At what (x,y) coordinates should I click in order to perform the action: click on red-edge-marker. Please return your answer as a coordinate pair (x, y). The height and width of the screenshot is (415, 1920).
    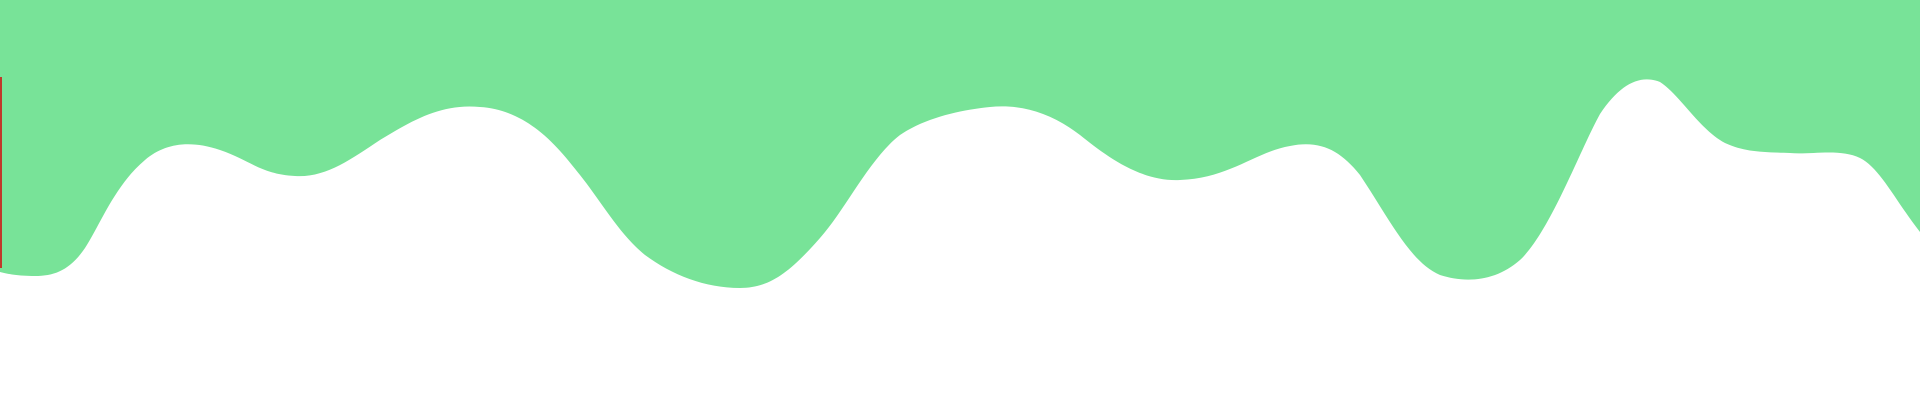
    Looking at the image, I should click on (1, 172).